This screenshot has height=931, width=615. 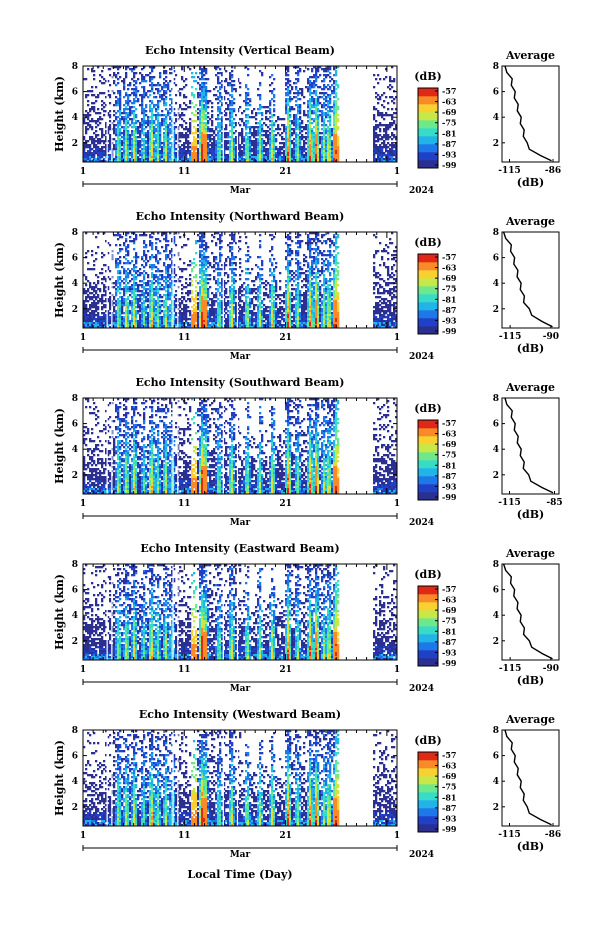 What do you see at coordinates (530, 680) in the screenshot?
I see `average-xlabel: (dB)` at bounding box center [530, 680].